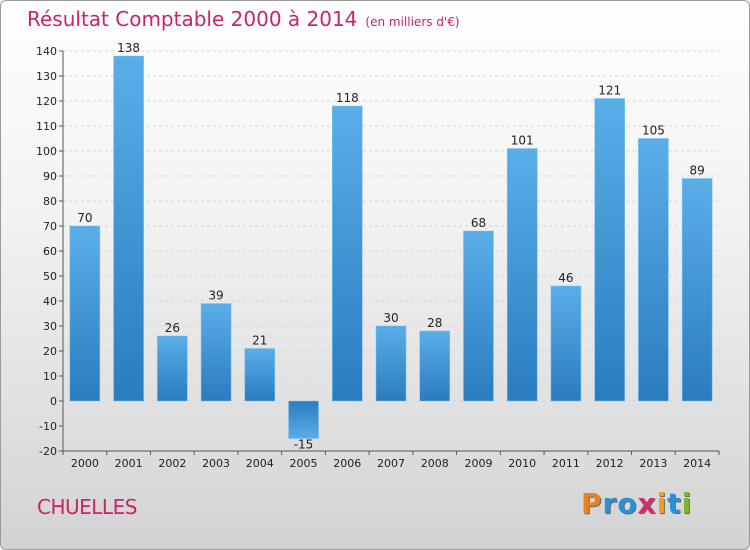 The width and height of the screenshot is (750, 550). What do you see at coordinates (390, 318) in the screenshot?
I see `data-label: 30` at bounding box center [390, 318].